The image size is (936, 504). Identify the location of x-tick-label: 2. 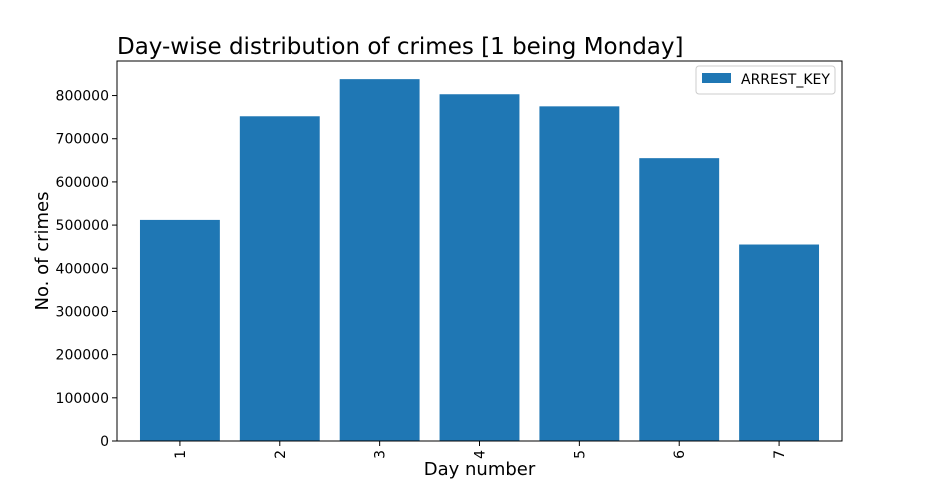
(281, 454).